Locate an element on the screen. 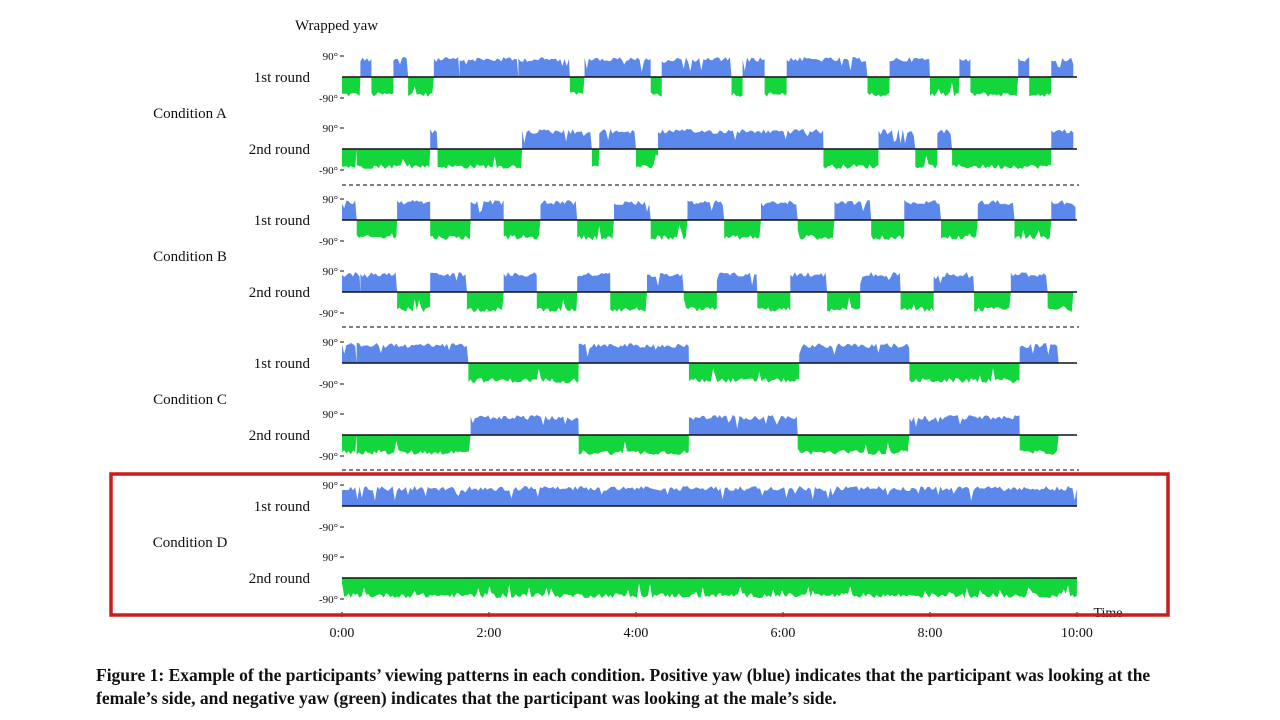  x-tick-label: 2:00 is located at coordinates (489, 633).